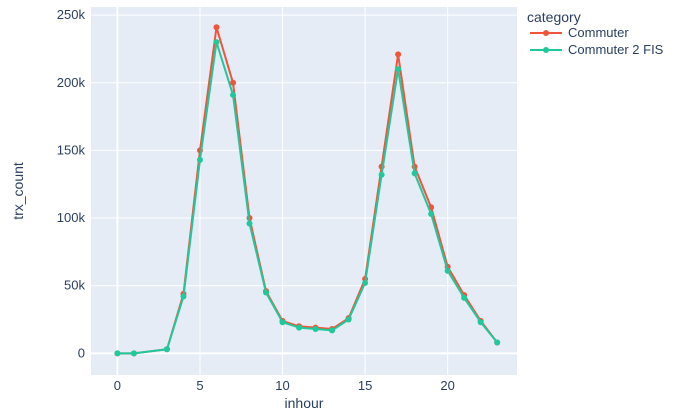  Describe the element at coordinates (71, 82) in the screenshot. I see `y-tick-label: 200k` at that location.